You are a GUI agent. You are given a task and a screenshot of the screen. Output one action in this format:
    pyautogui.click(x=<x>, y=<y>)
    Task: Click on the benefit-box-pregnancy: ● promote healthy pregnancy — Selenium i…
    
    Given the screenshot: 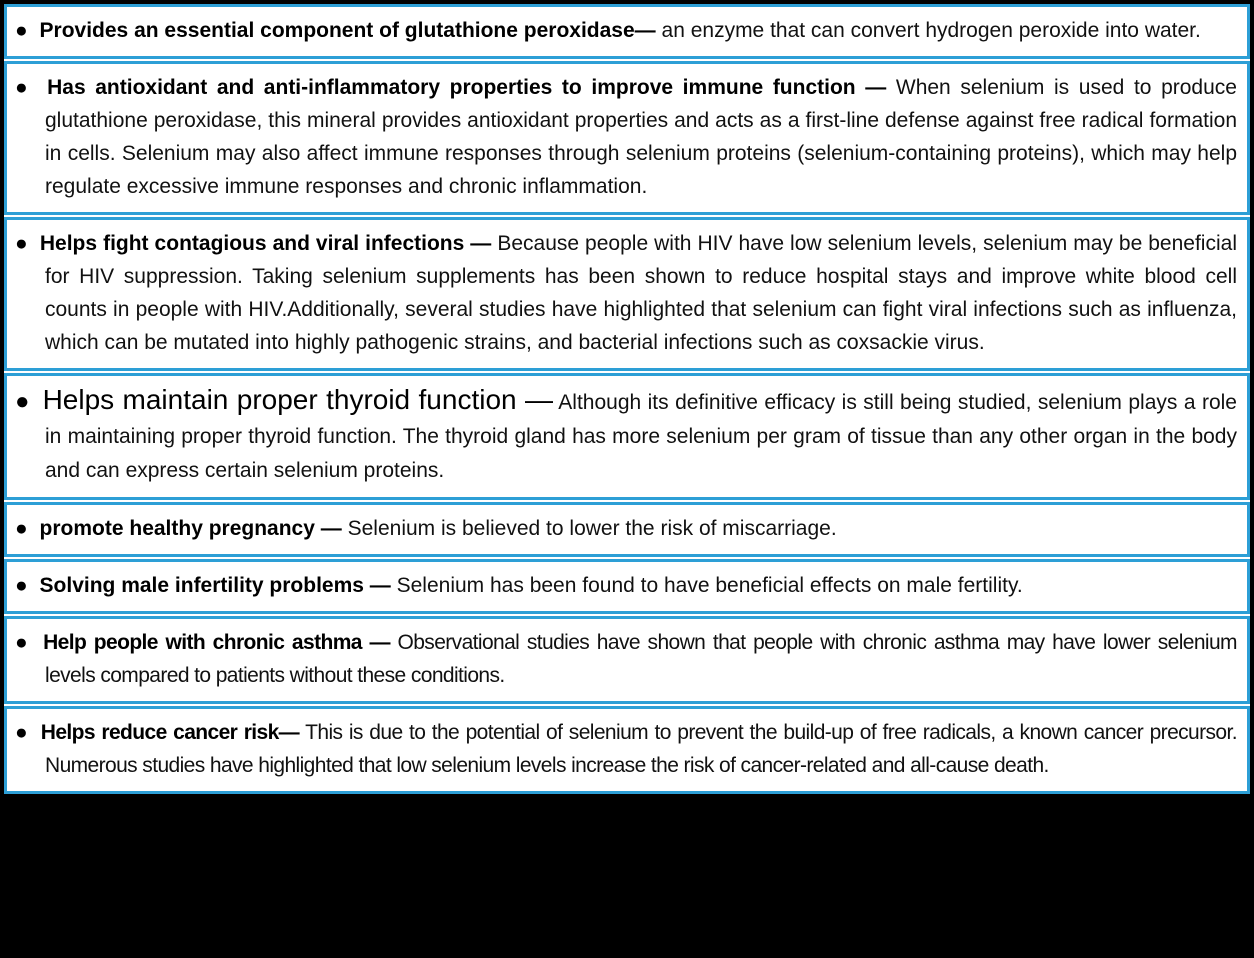 What is the action you would take?
    pyautogui.click(x=627, y=529)
    